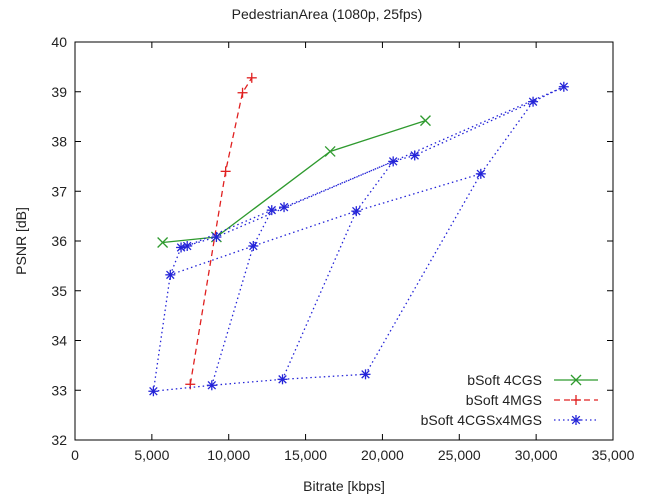 Image resolution: width=654 pixels, height=494 pixels. I want to click on legend: bSoft 4CGS bSoft 4MGS bSoft 4CGSx4MGS, so click(509, 400).